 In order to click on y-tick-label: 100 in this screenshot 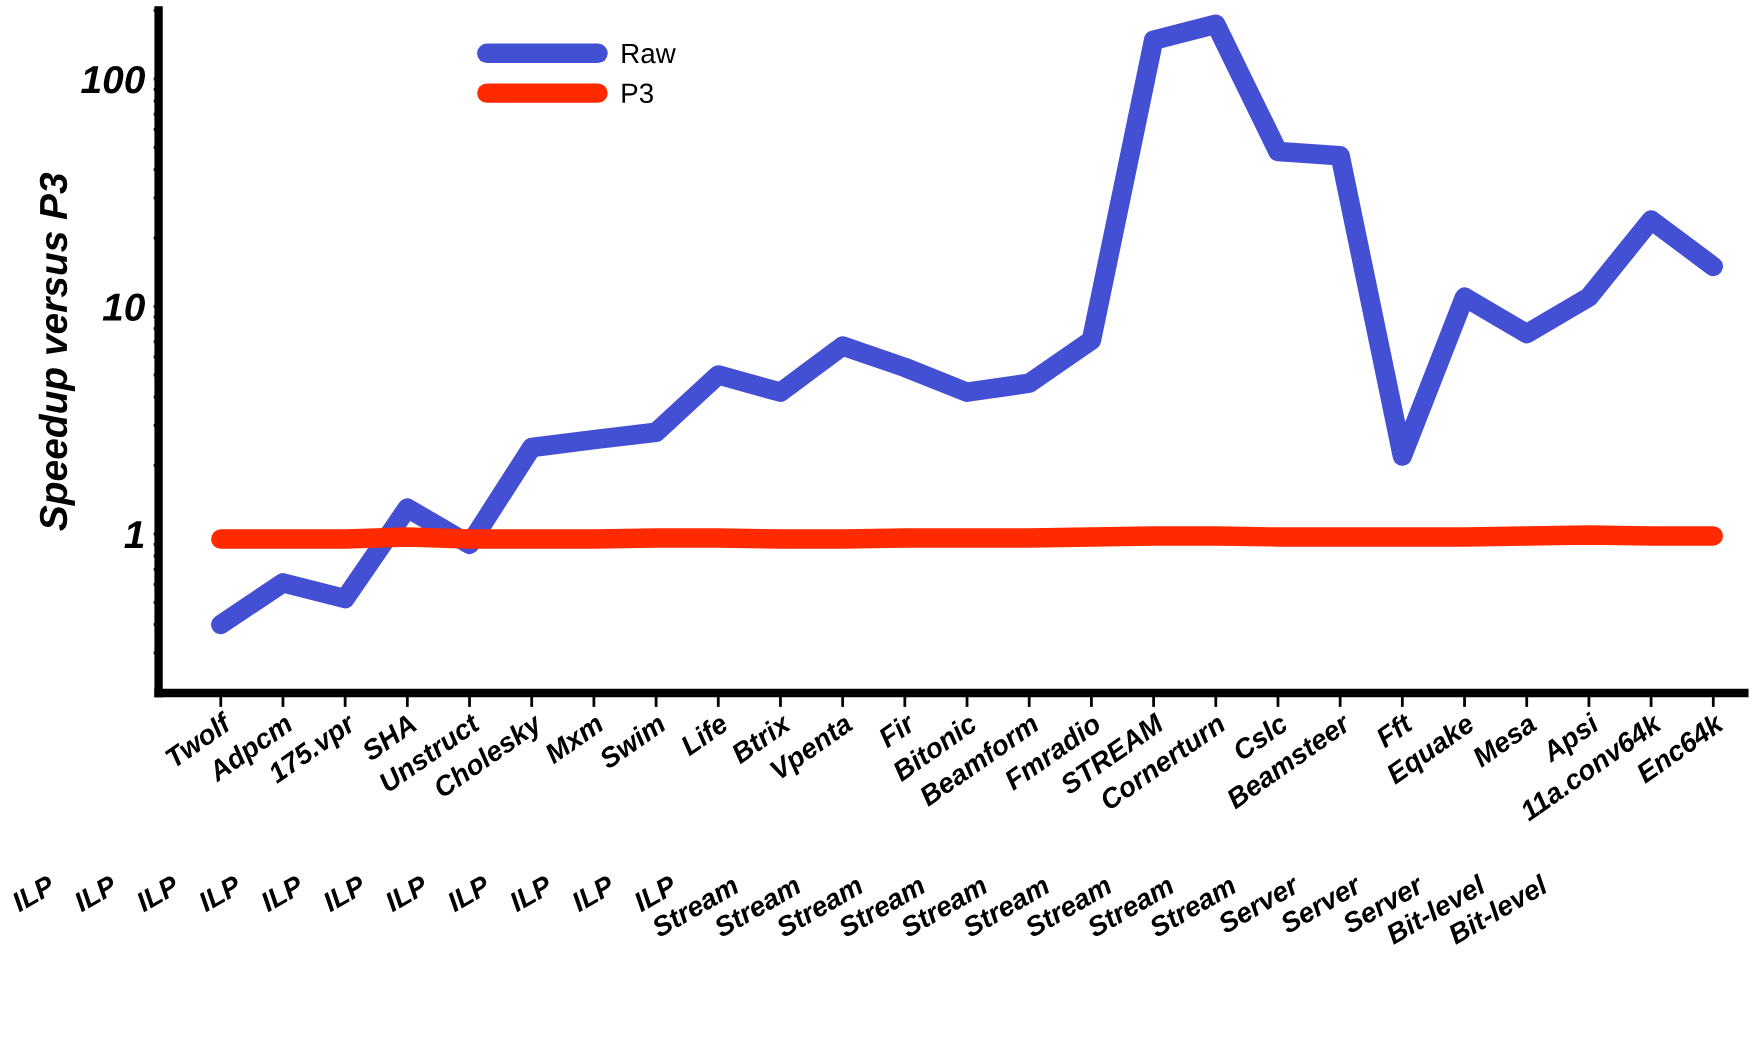, I will do `click(113, 79)`.